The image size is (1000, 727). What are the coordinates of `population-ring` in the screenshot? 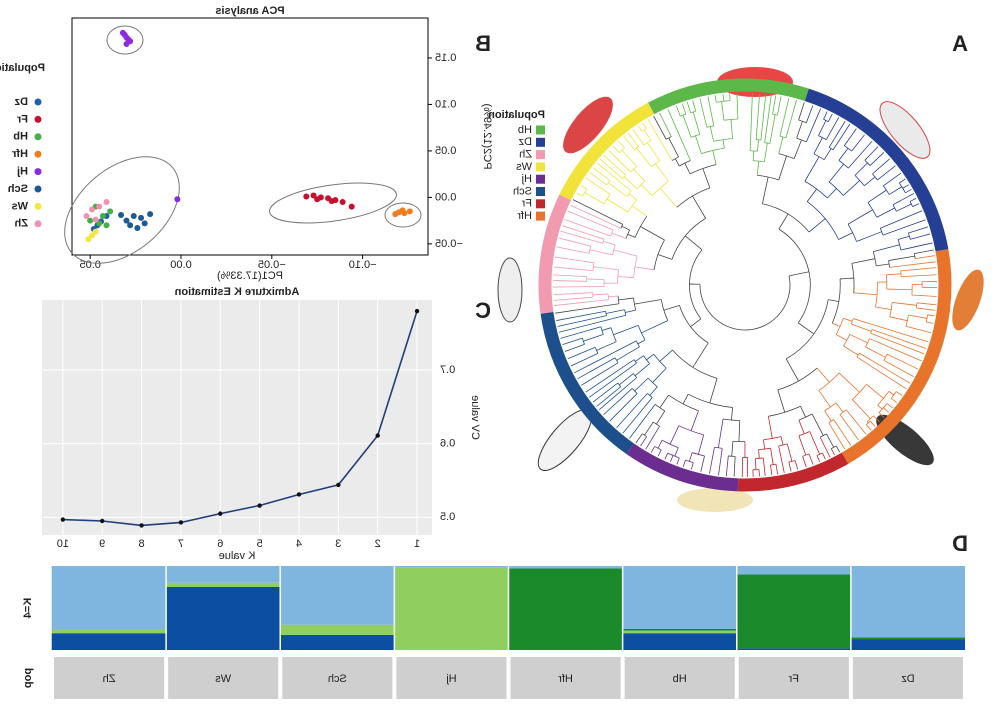 It's located at (697, 96).